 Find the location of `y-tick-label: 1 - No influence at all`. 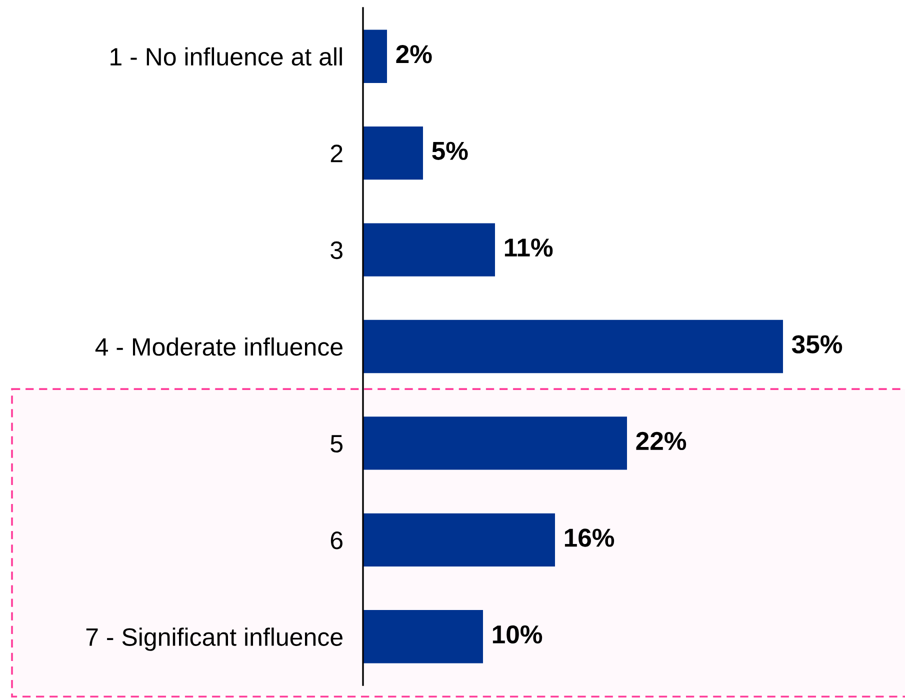

y-tick-label: 1 - No influence at all is located at coordinates (226, 56).